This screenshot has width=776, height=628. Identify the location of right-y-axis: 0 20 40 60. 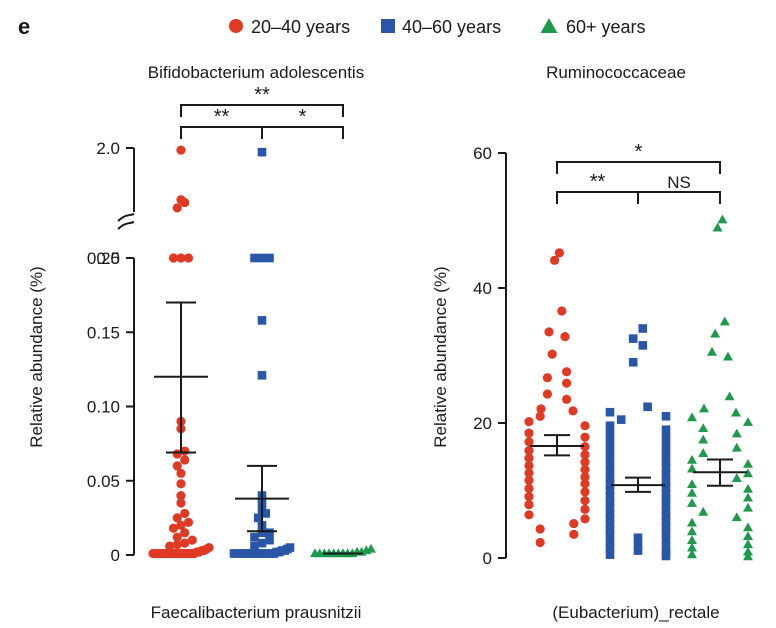
(490, 356).